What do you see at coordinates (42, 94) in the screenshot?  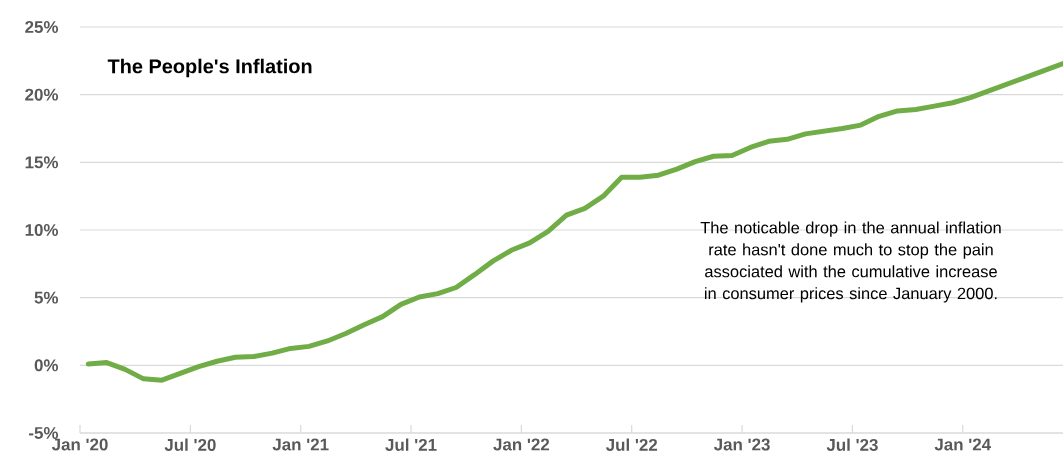 I see `y-tick-label: 20%` at bounding box center [42, 94].